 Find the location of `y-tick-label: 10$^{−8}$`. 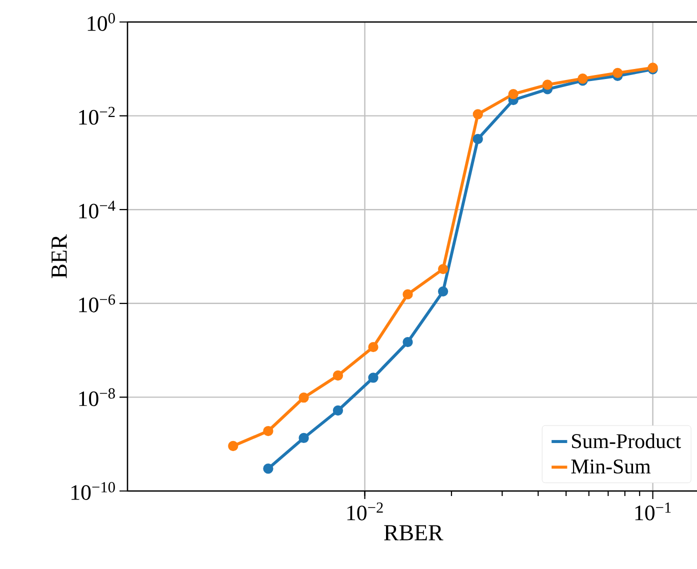

y-tick-label: 10$^{−8}$ is located at coordinates (97, 397).